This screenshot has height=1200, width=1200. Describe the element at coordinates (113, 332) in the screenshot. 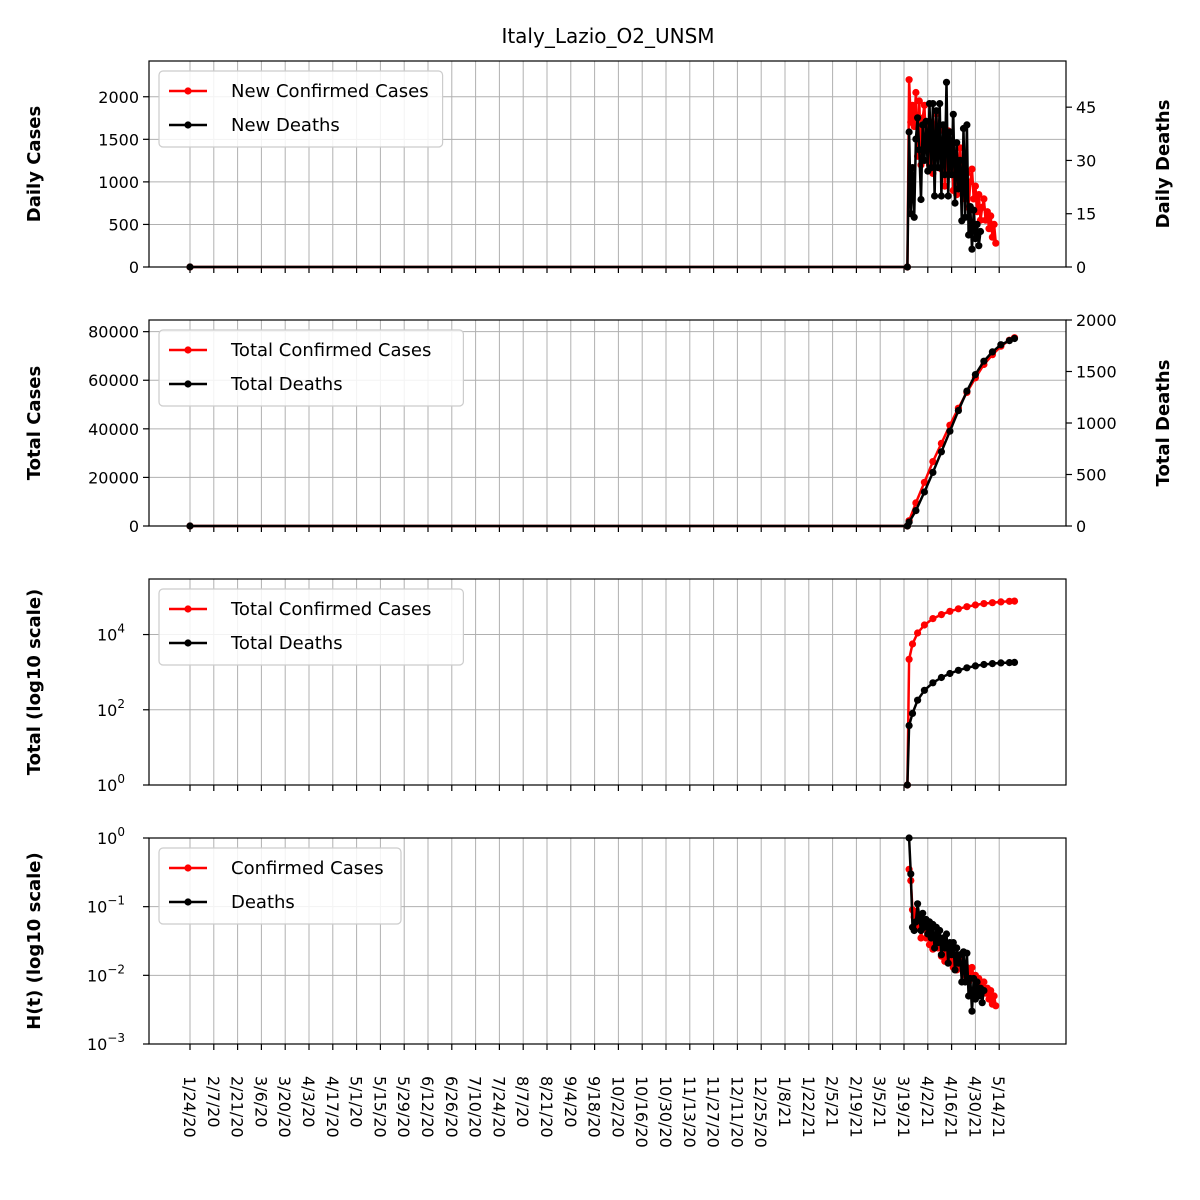

I see `y-tick-label: 80000` at that location.